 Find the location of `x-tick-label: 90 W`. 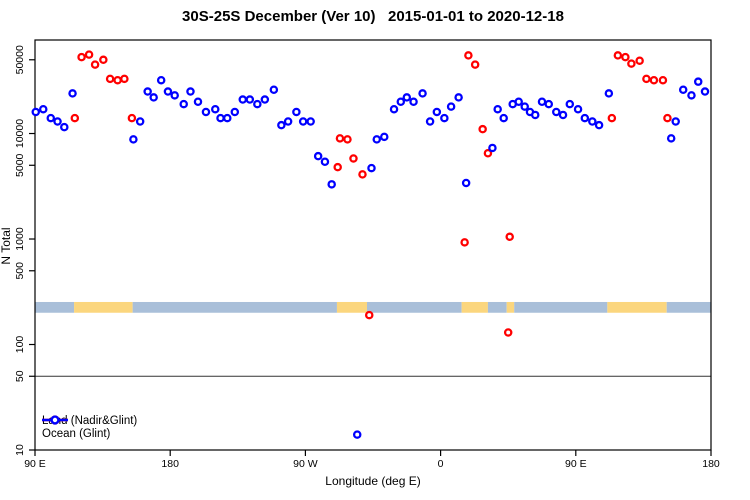

x-tick-label: 90 W is located at coordinates (305, 464).